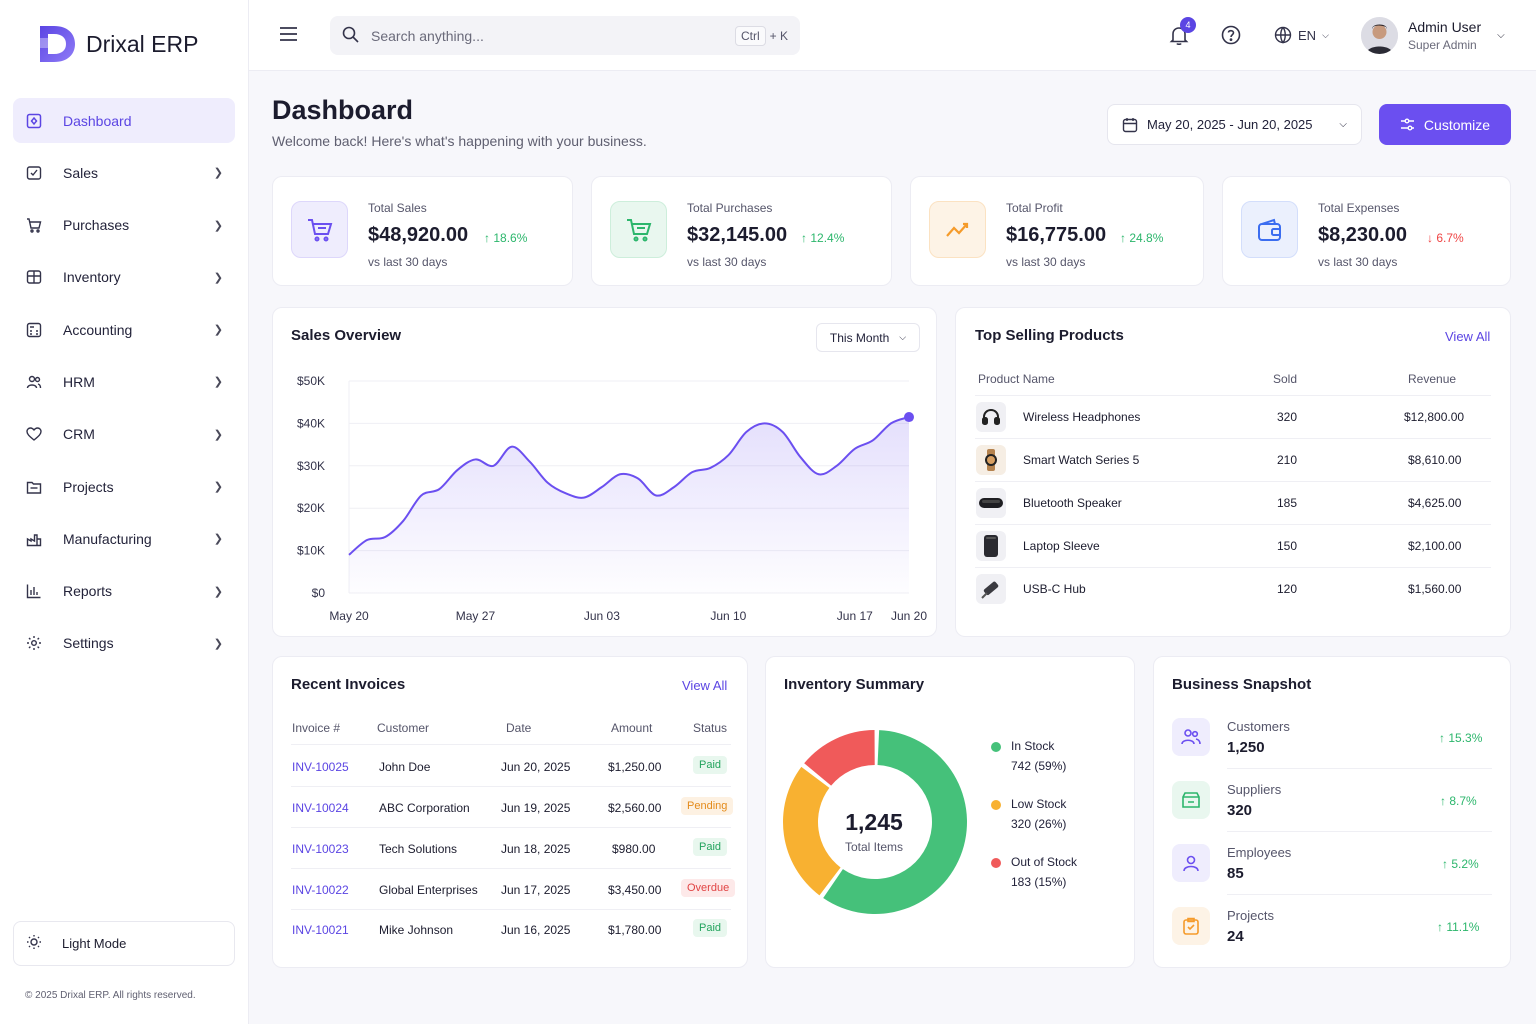 Image resolution: width=1536 pixels, height=1024 pixels. What do you see at coordinates (868, 337) in the screenshot?
I see `period-select: This Month ⌵` at bounding box center [868, 337].